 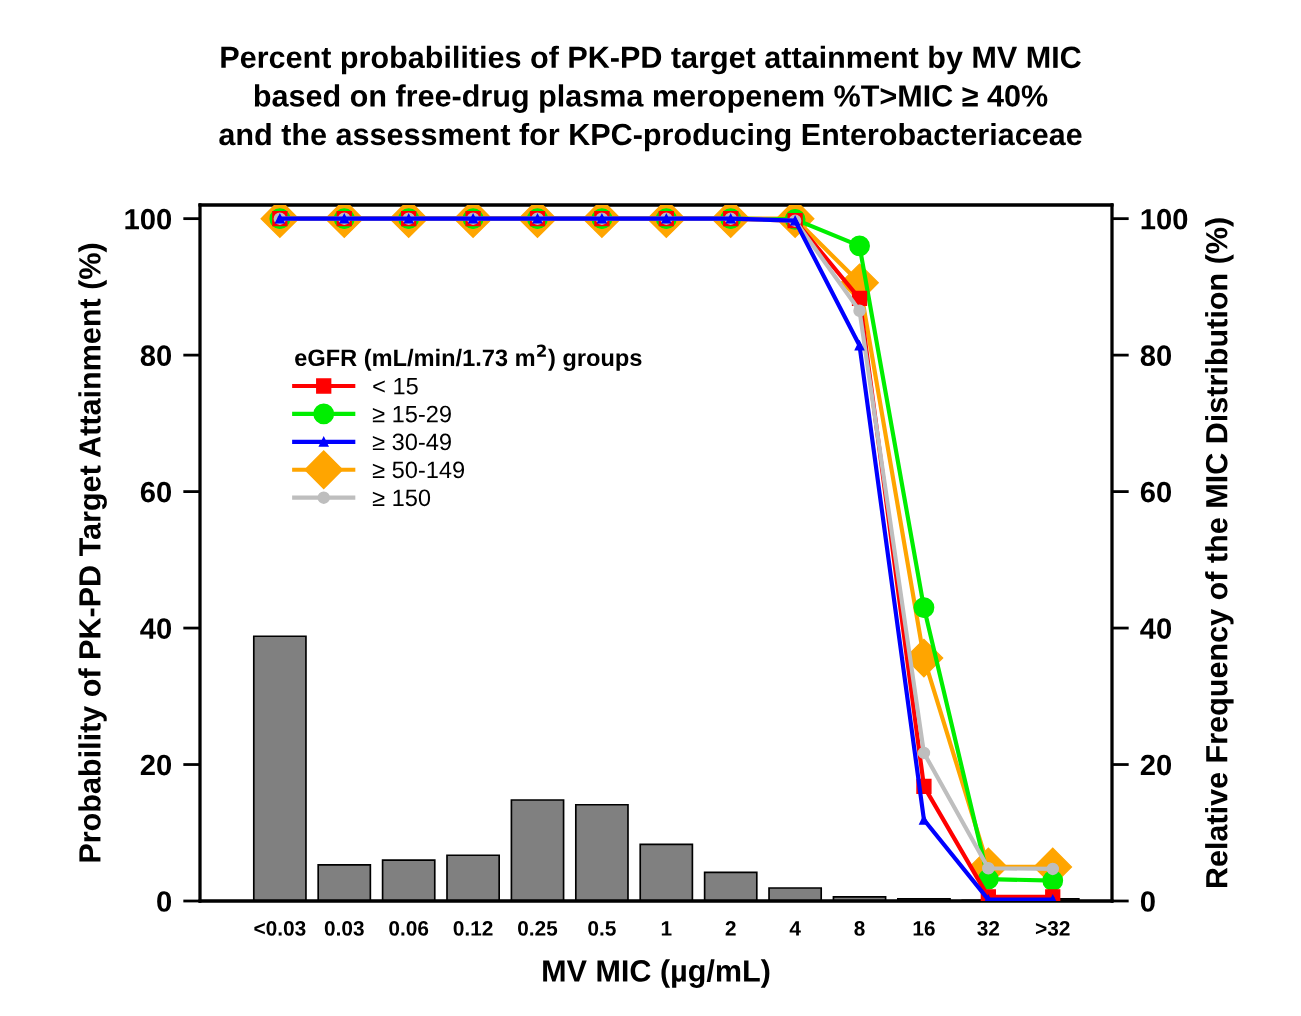 I want to click on y-tick-label: 40, so click(x=156, y=628).